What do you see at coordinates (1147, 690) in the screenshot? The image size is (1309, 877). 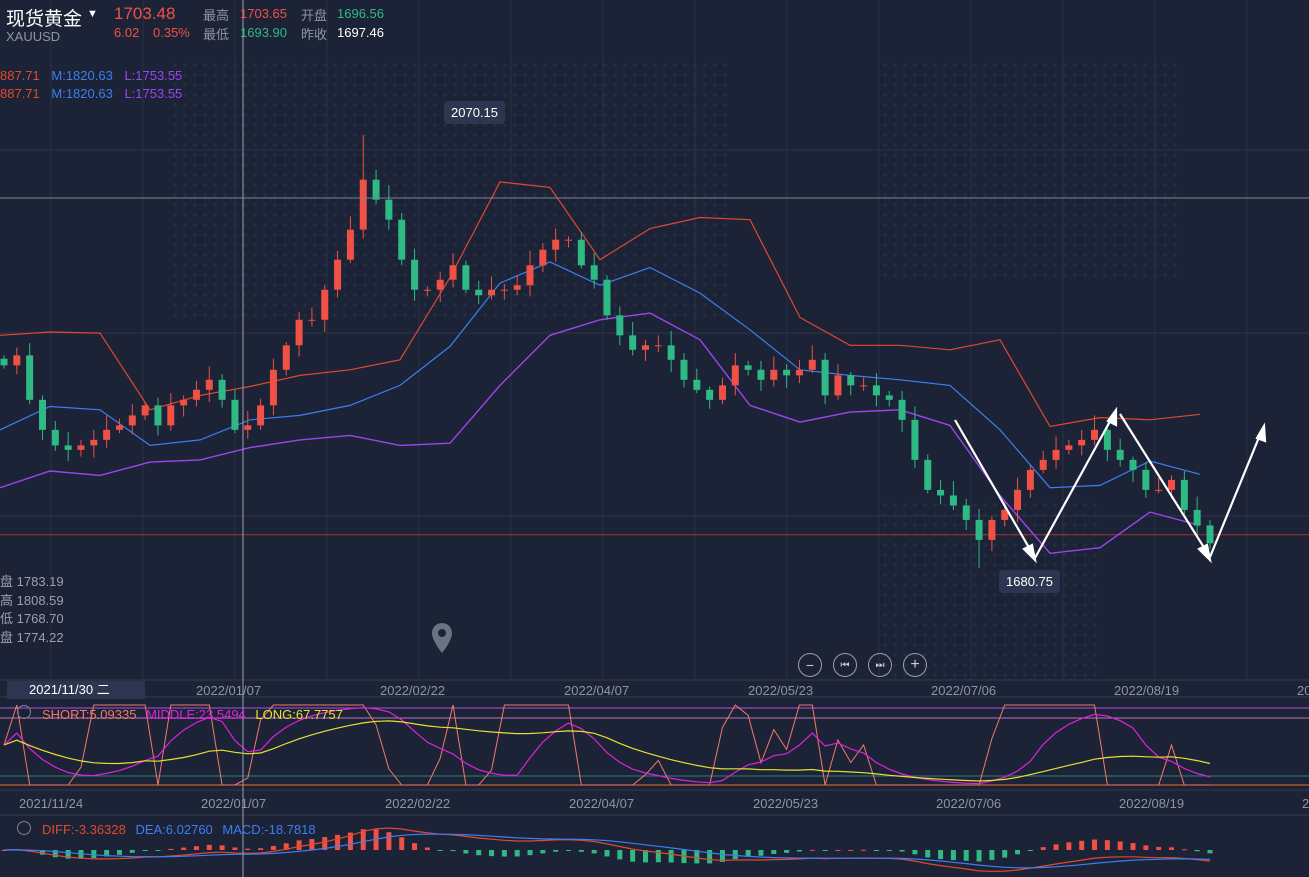 I see `x-tick: 2022/08/19` at bounding box center [1147, 690].